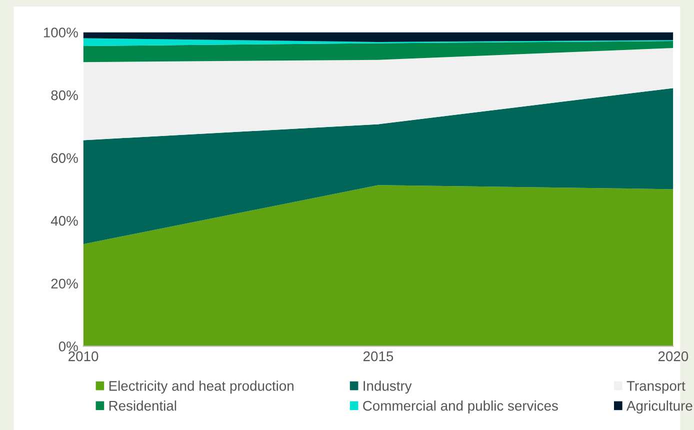 The width and height of the screenshot is (694, 430). I want to click on y-tick-label: 40%, so click(64, 221).